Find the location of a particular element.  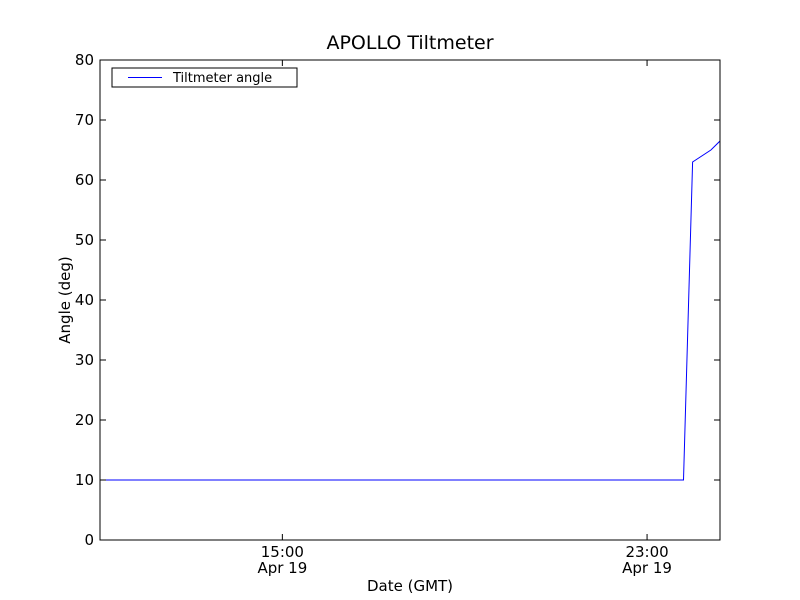

y-tick-label: 10 is located at coordinates (84, 480).